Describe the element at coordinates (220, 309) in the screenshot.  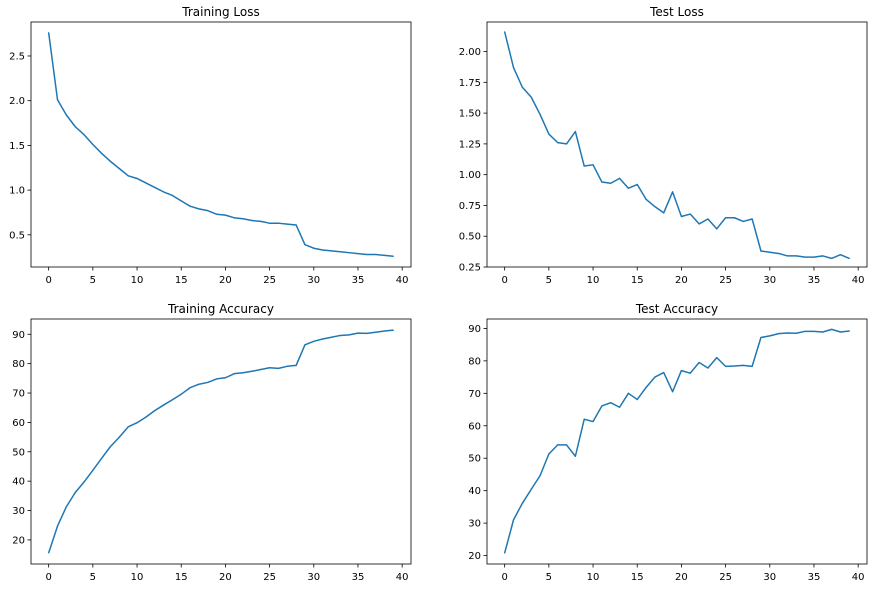
I see `chart-title: Training Accuracy` at that location.